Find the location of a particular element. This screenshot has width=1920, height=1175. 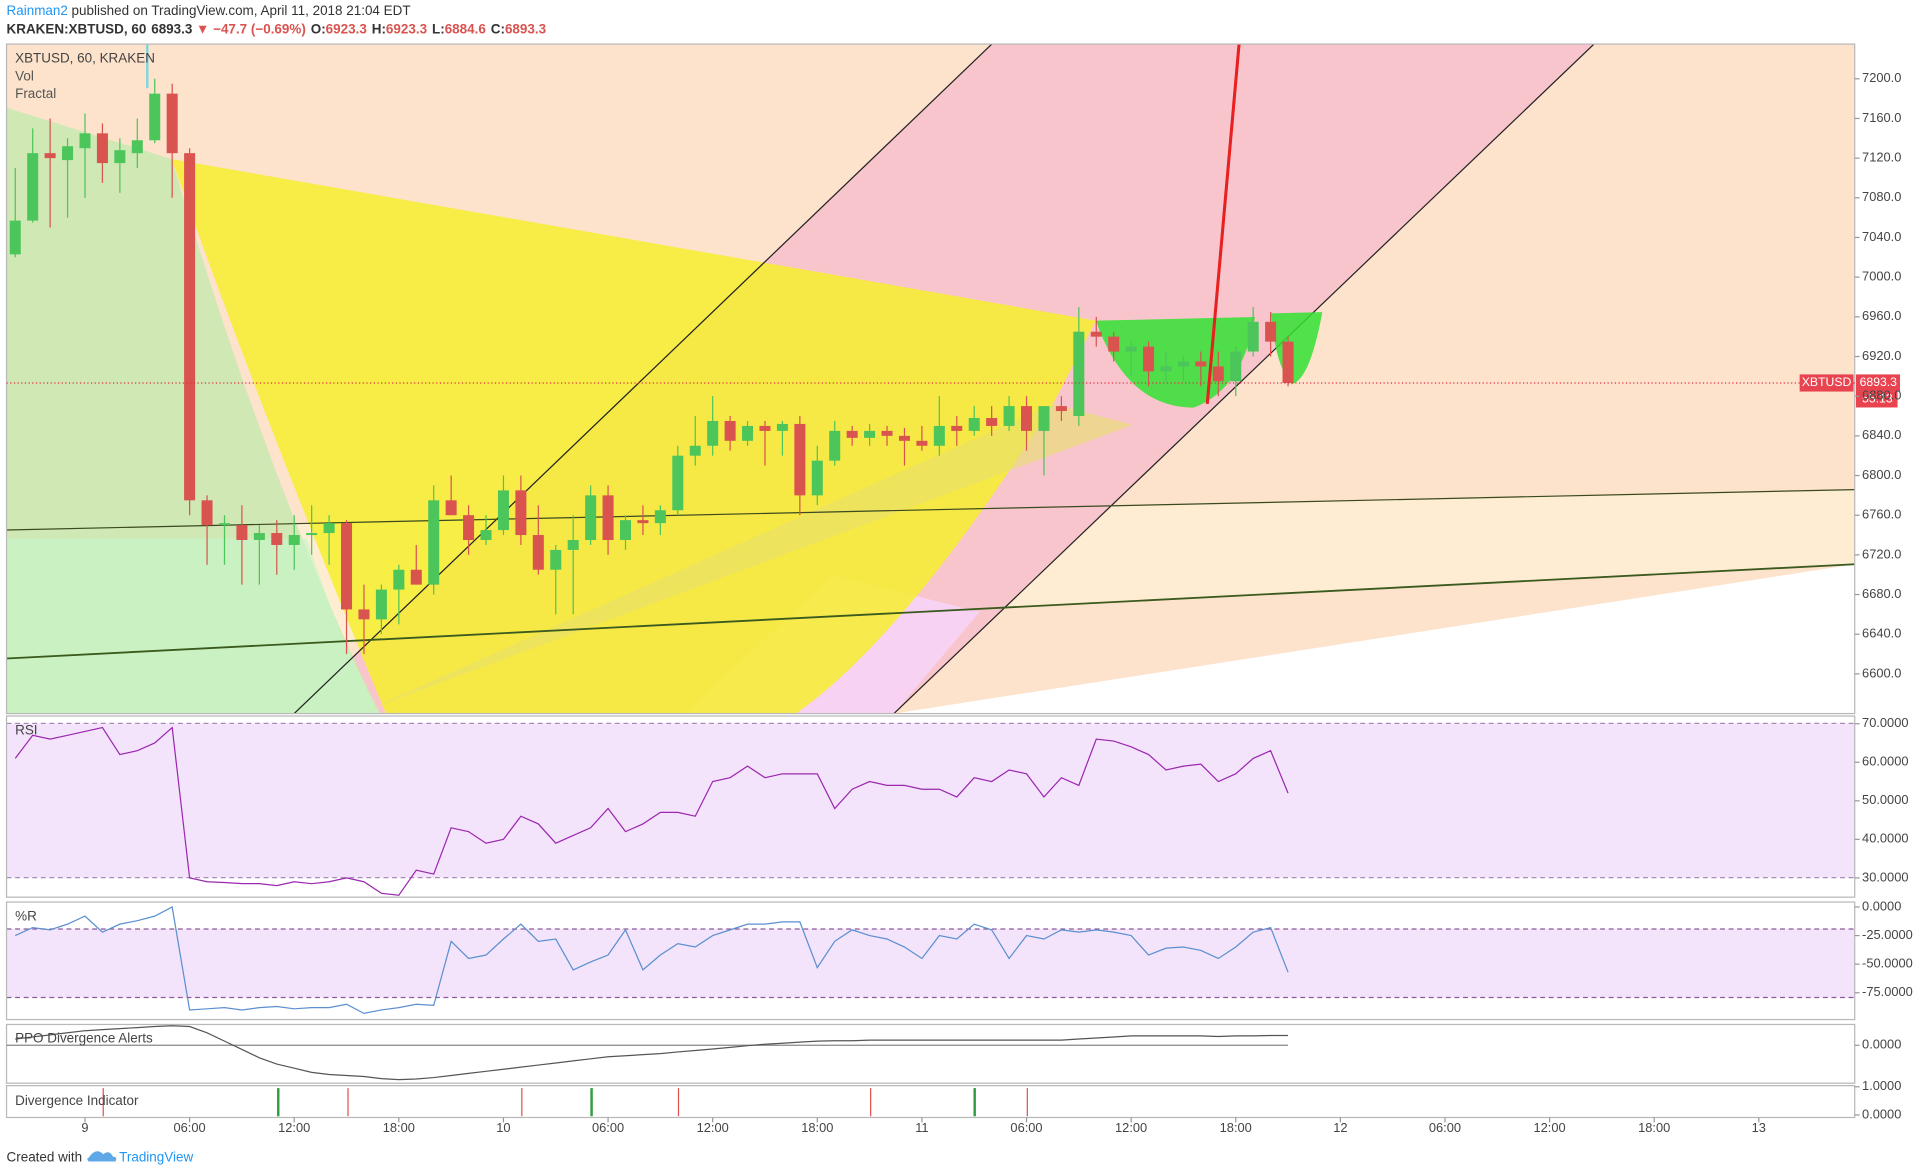

y-tick-label: 60.0000 is located at coordinates (1885, 761).